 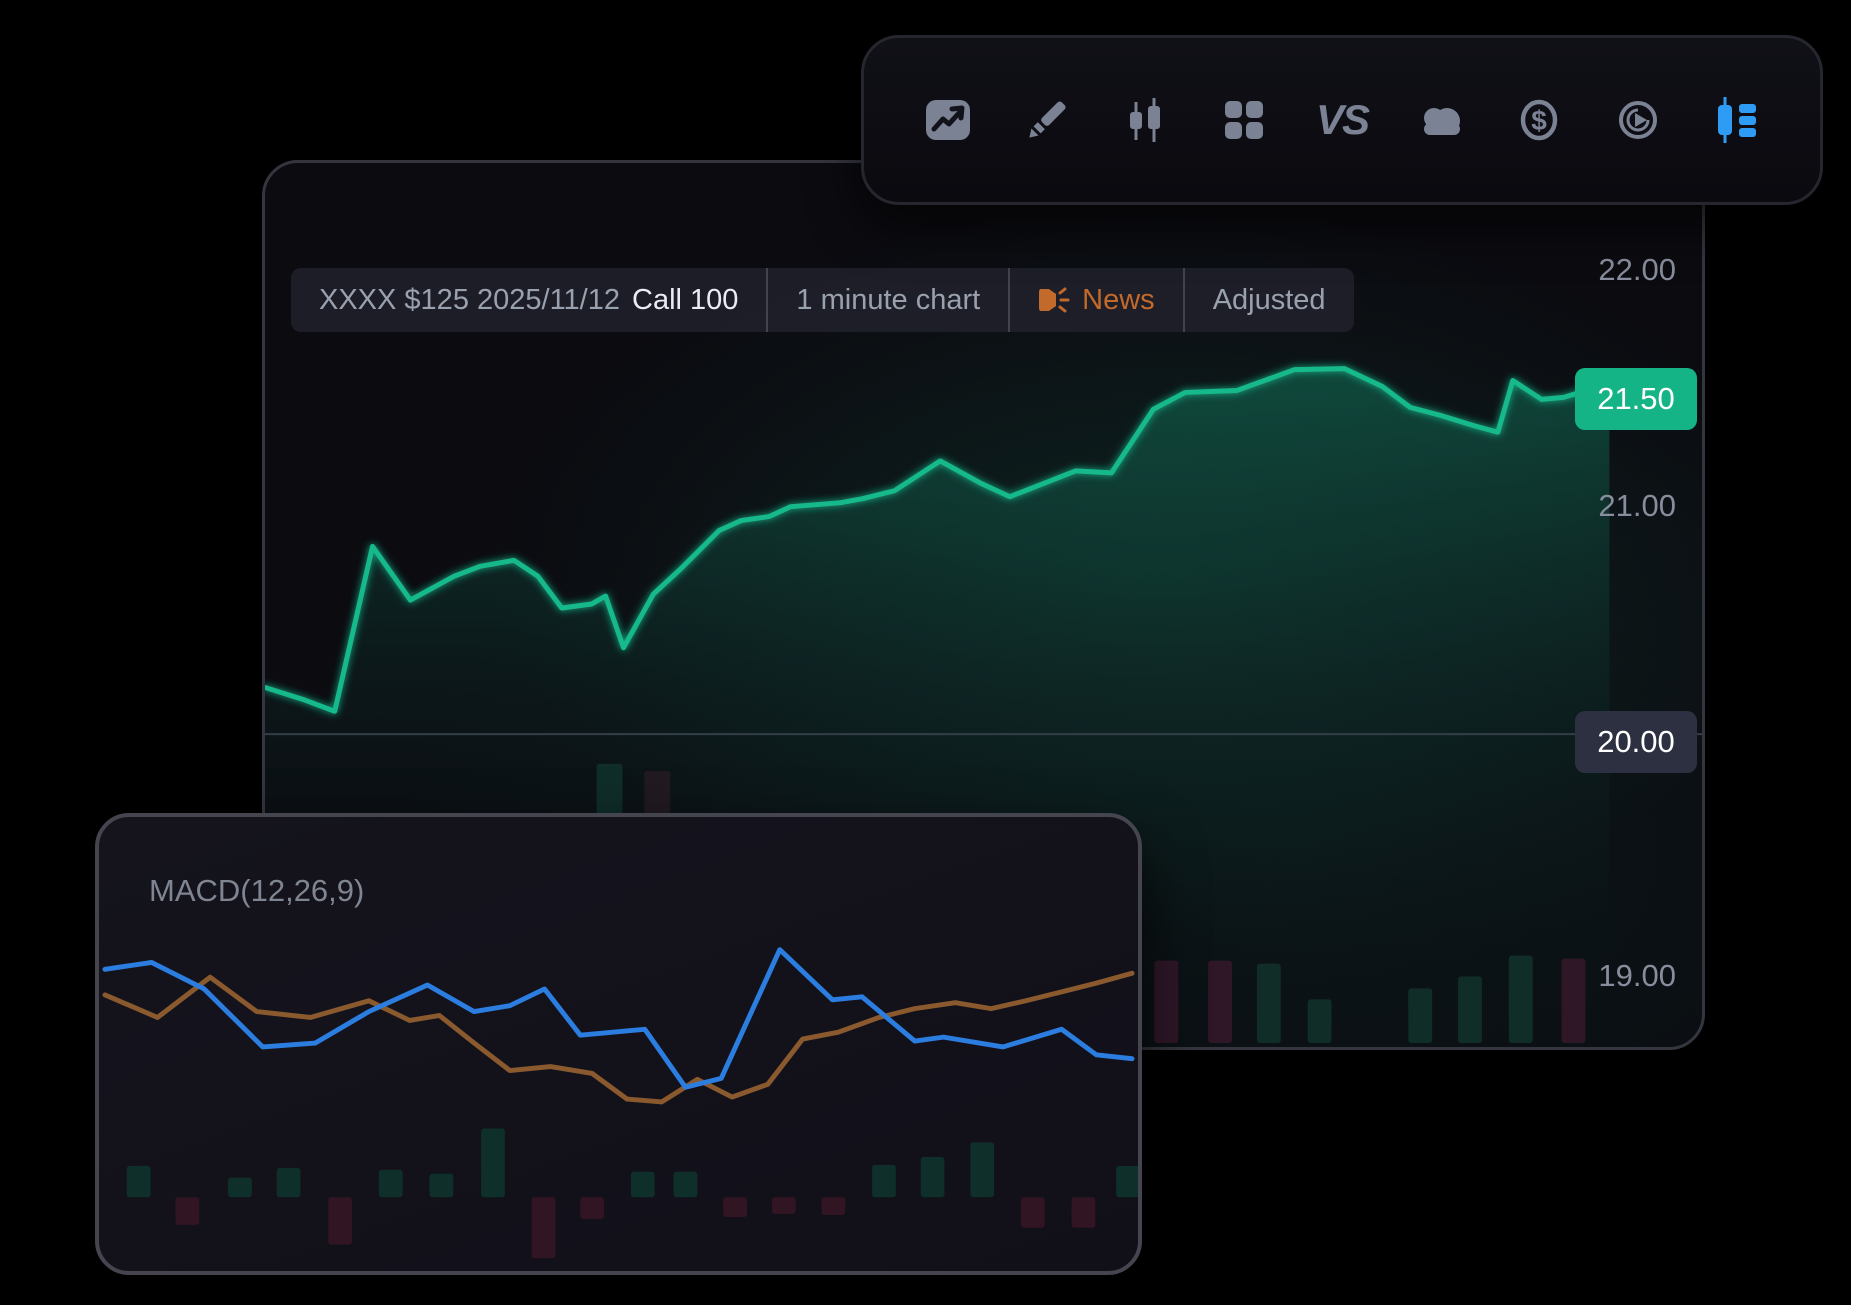 I want to click on dollar-tool: $, so click(x=1539, y=120).